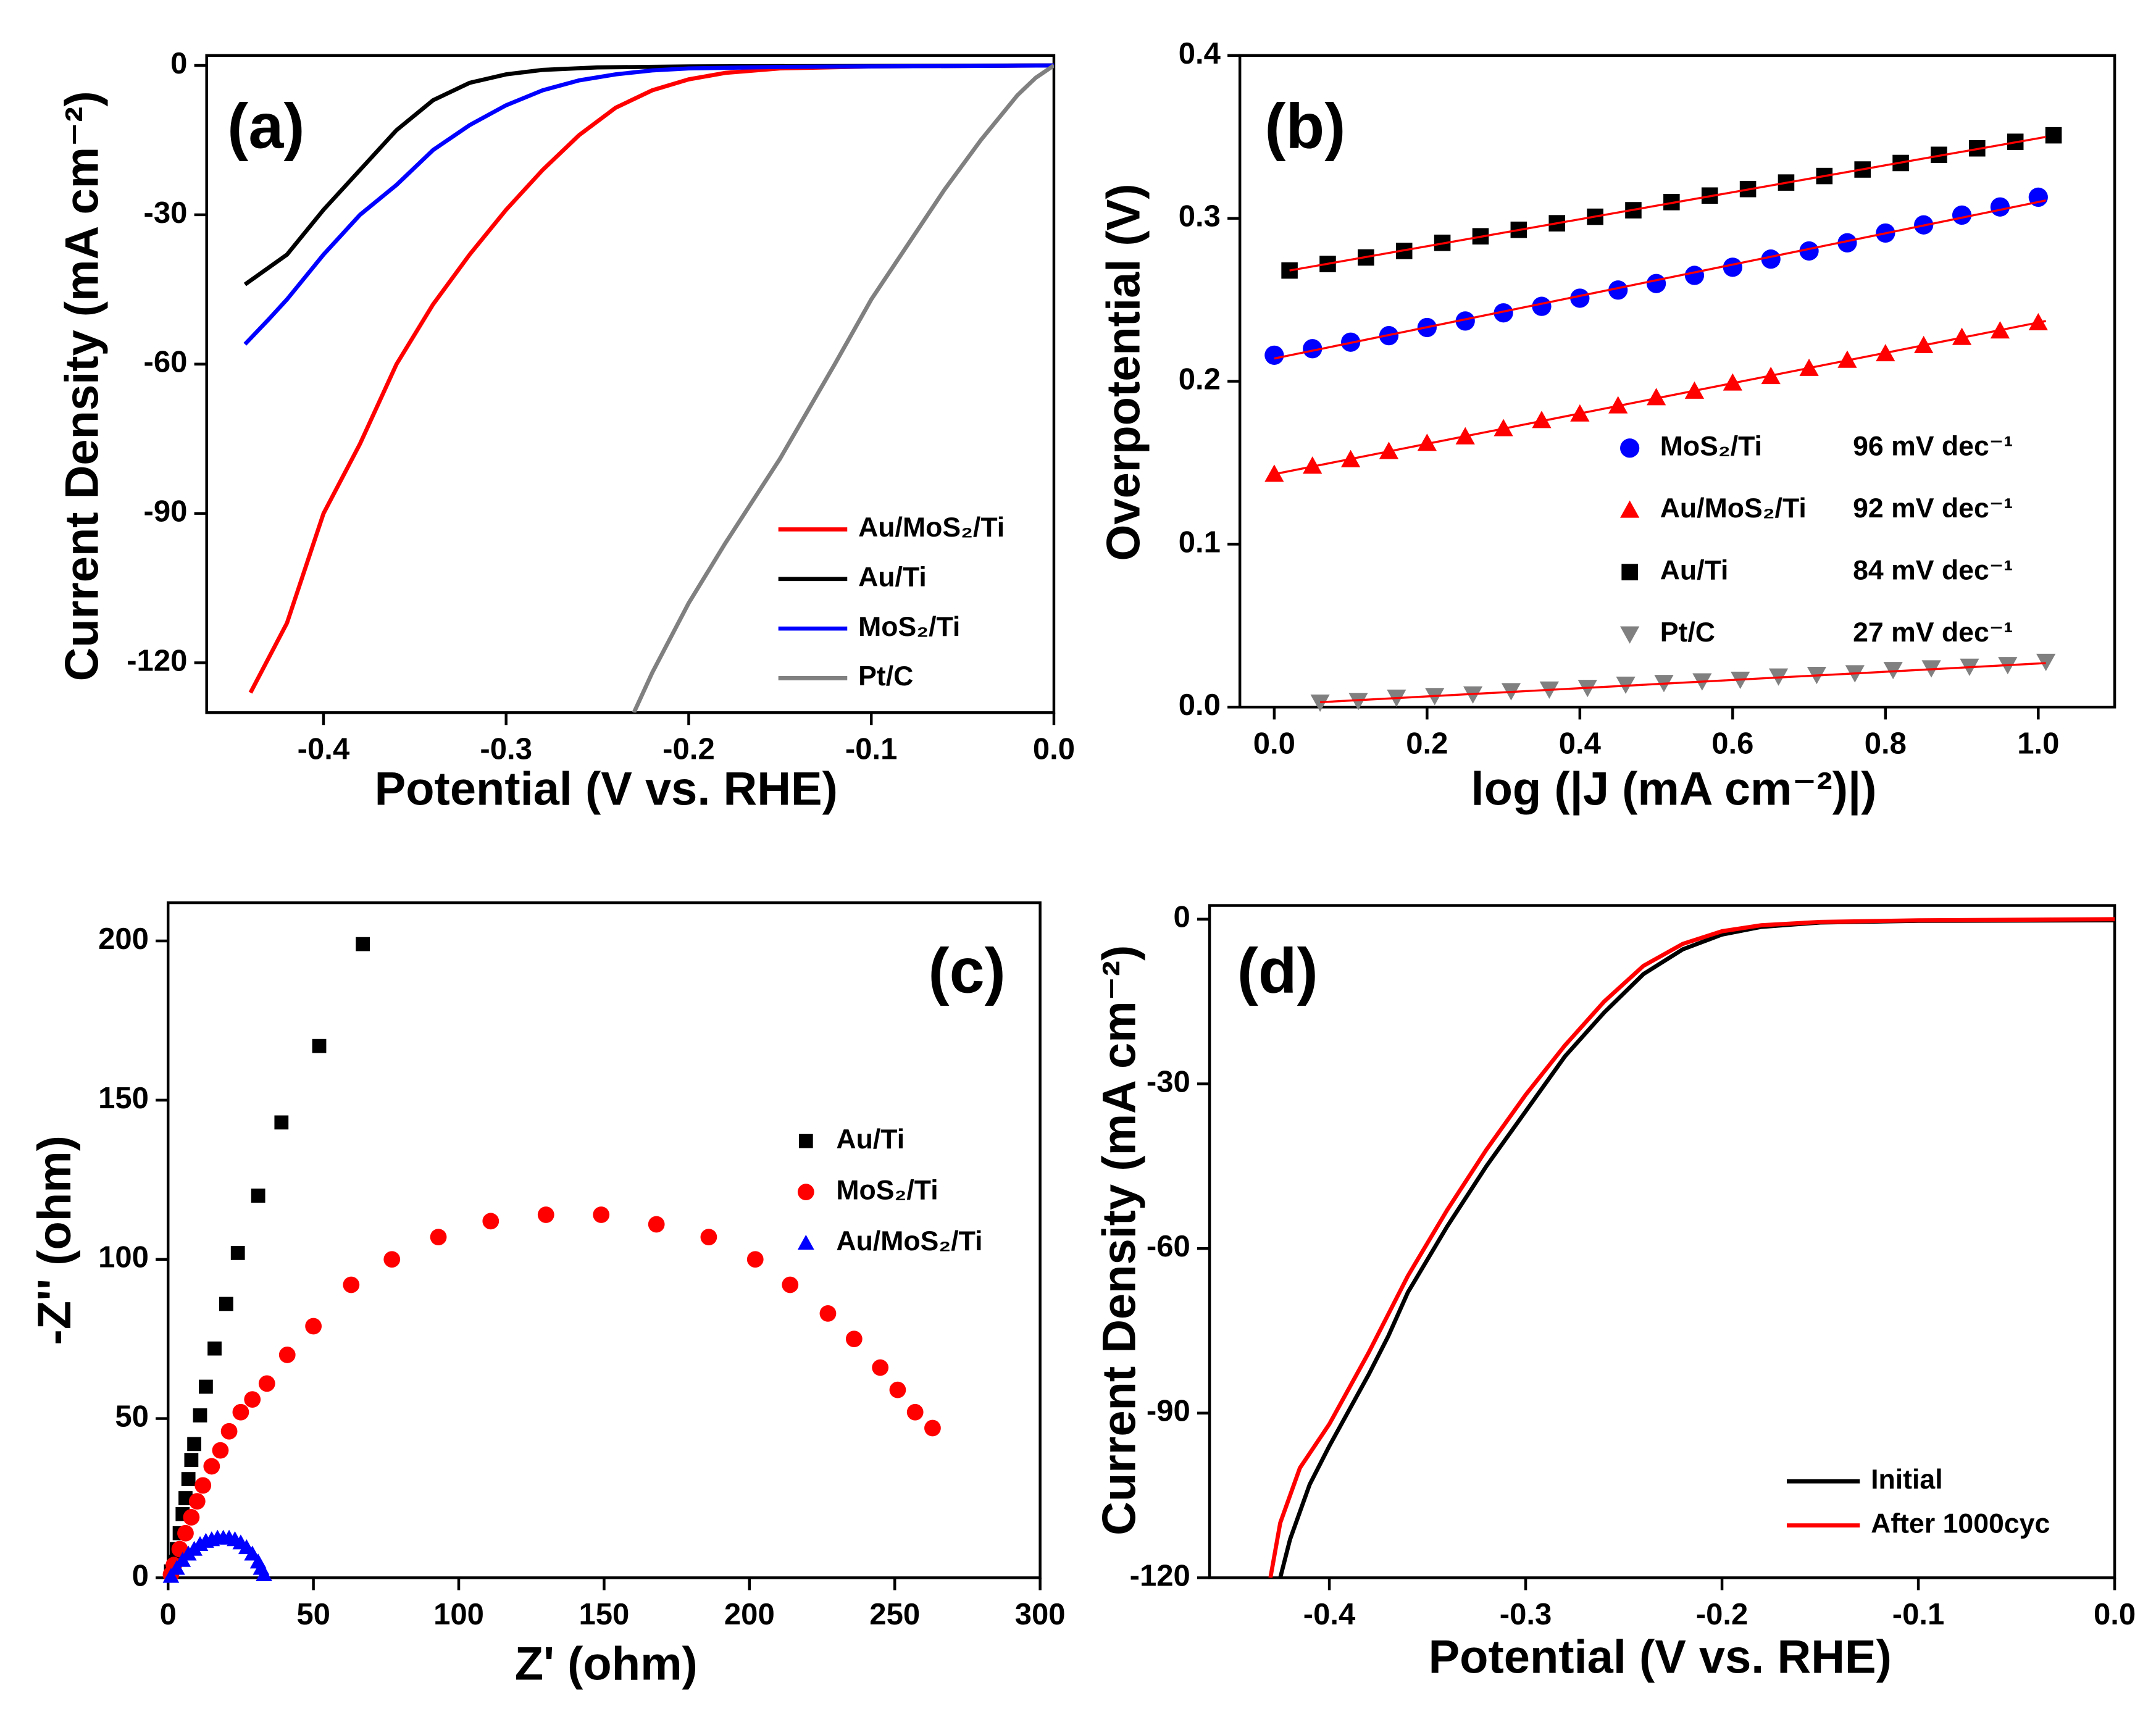  What do you see at coordinates (178, 63) in the screenshot?
I see `y-tick-label: 0` at bounding box center [178, 63].